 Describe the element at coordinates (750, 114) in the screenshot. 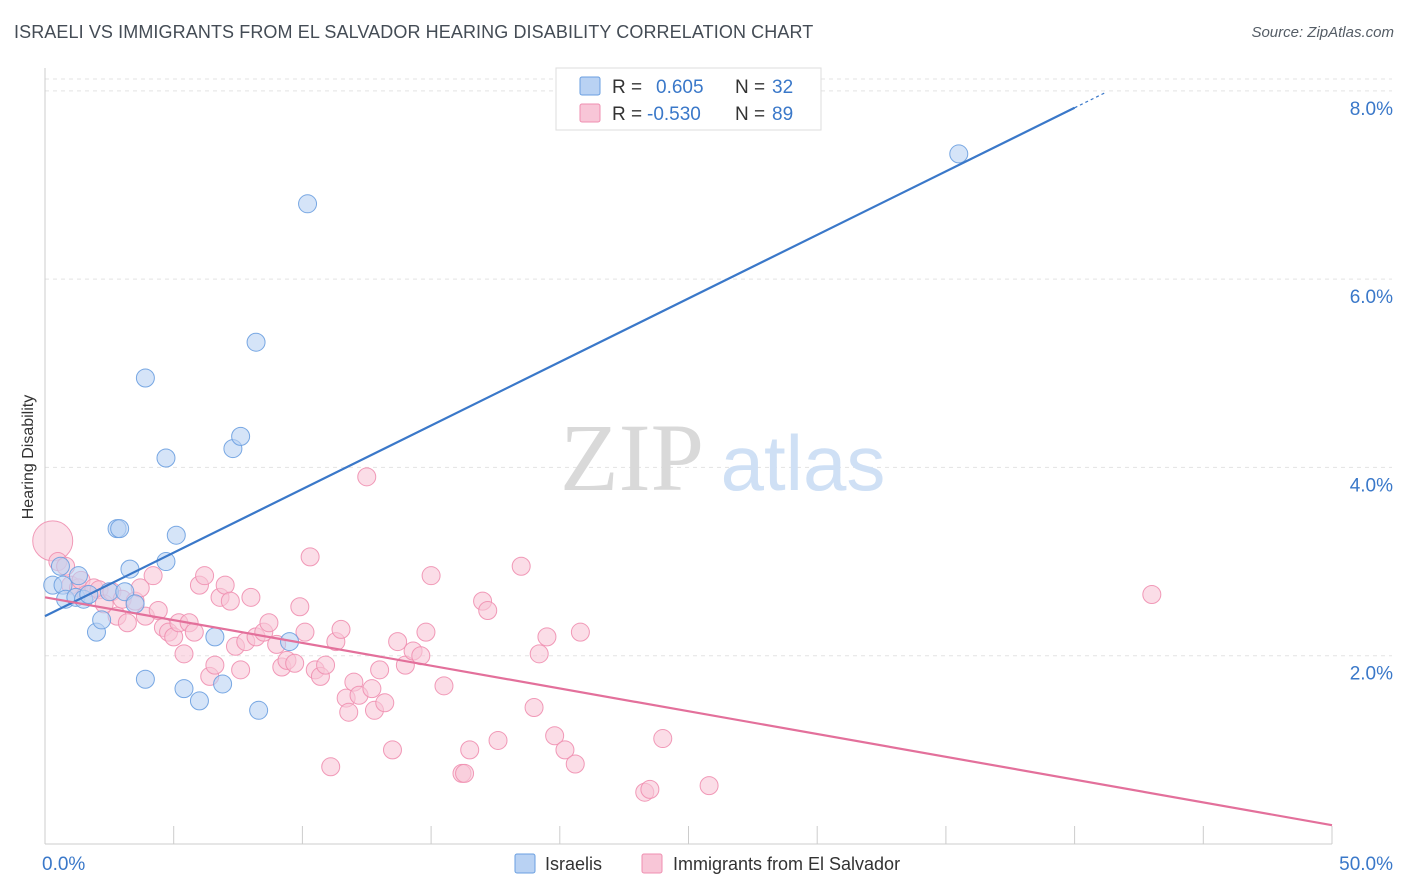

I see `stats-n-label-immigrants: N =` at that location.